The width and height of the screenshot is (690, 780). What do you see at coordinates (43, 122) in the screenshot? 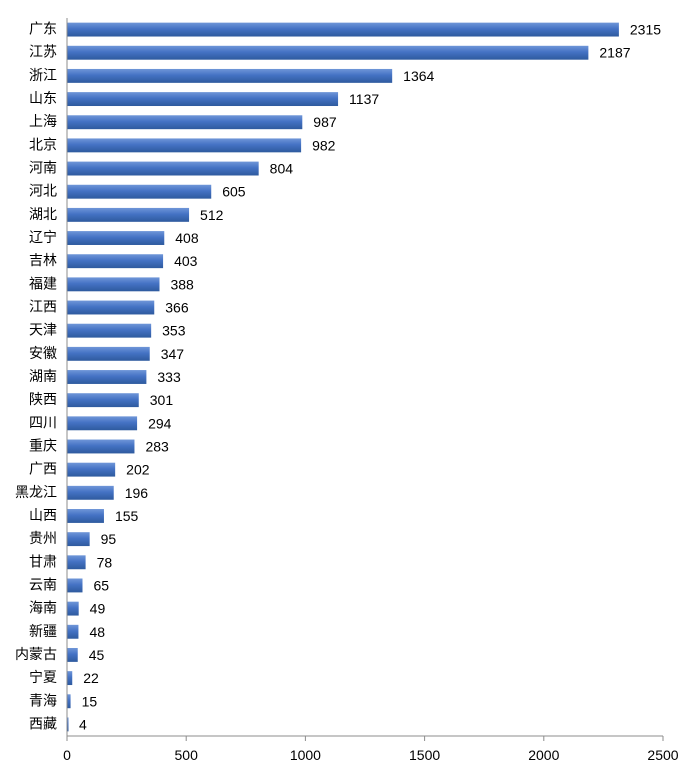
I see `category-label: 上海` at bounding box center [43, 122].